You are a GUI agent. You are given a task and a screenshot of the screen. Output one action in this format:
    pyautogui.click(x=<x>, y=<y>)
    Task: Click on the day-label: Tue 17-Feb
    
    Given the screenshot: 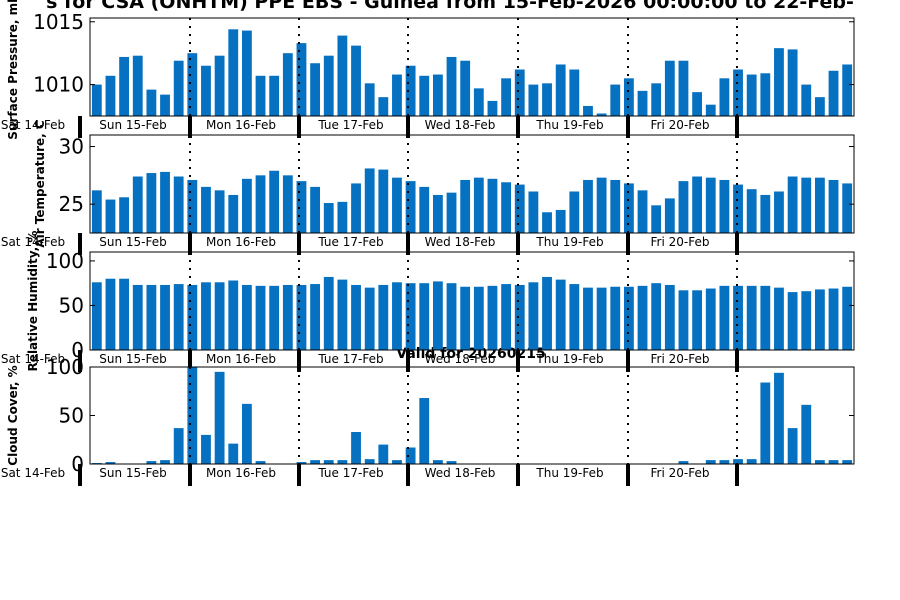 What is the action you would take?
    pyautogui.click(x=350, y=242)
    